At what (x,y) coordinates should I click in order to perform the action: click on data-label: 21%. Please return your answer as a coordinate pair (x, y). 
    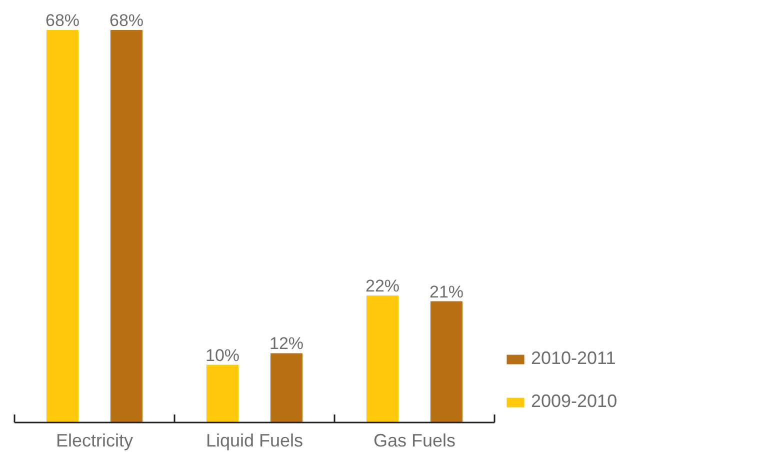
    Looking at the image, I should click on (446, 292).